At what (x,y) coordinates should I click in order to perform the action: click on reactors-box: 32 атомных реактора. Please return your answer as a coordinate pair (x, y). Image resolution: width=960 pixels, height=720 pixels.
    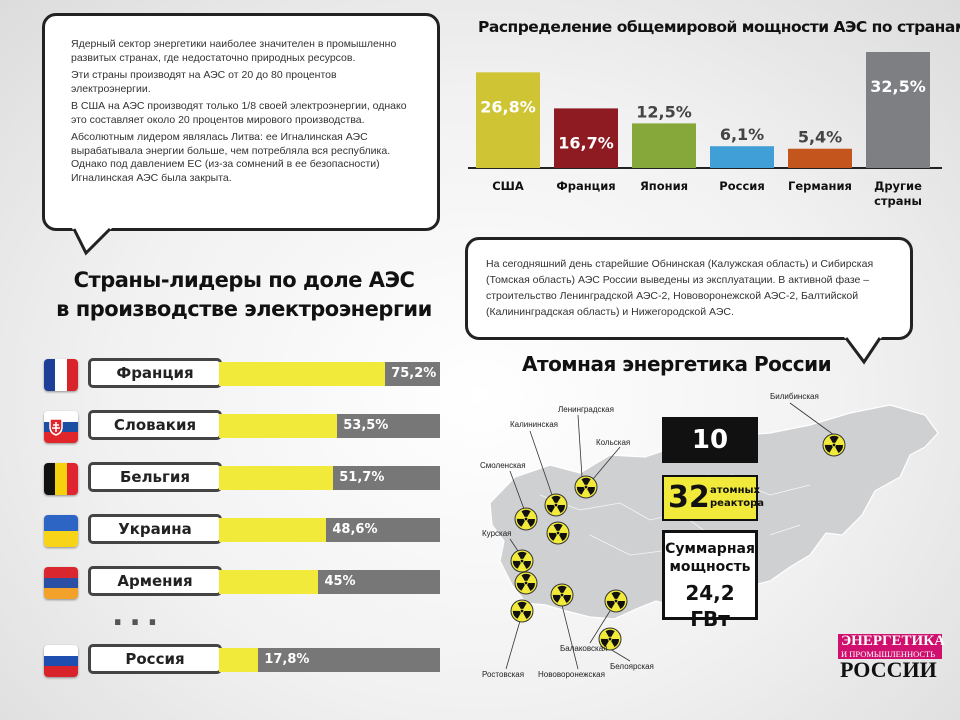
    Looking at the image, I should click on (713, 498).